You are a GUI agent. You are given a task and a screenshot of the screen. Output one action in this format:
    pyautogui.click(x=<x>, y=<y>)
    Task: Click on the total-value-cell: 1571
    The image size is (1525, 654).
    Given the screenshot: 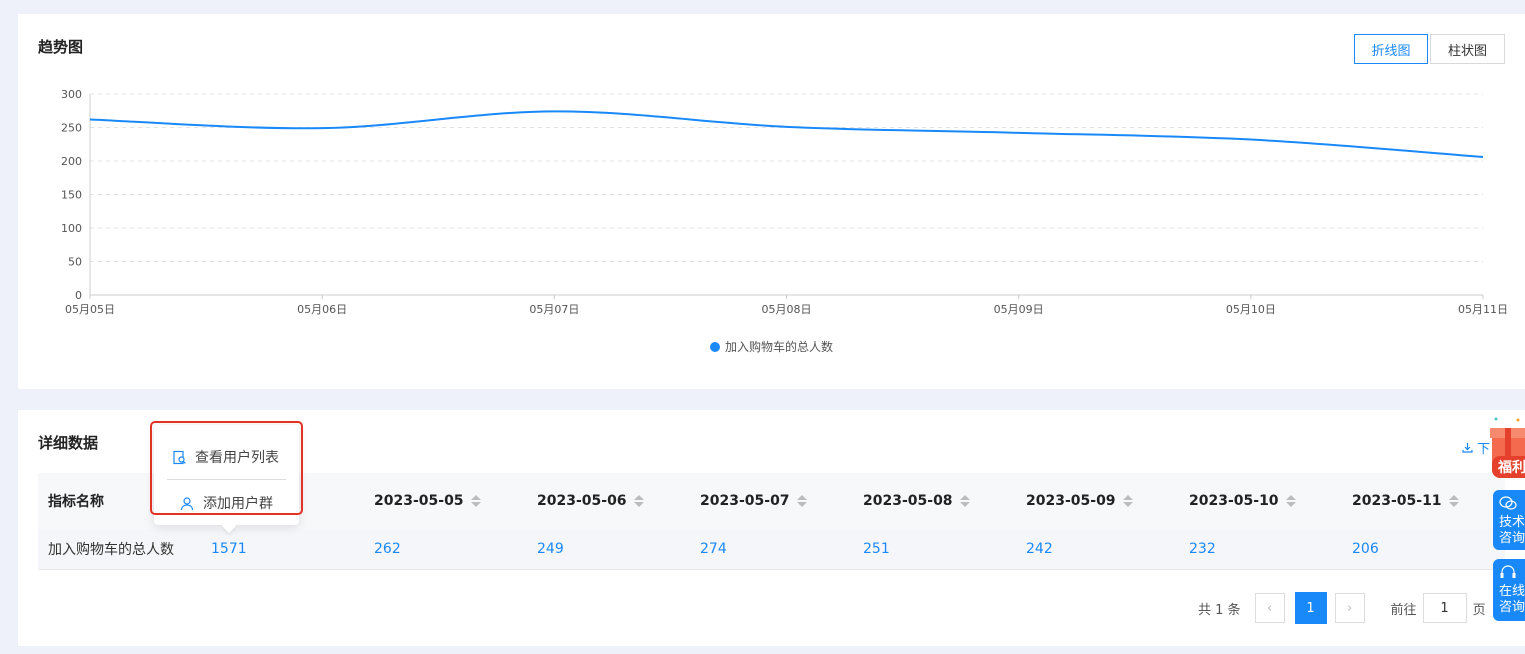 What is the action you would take?
    pyautogui.click(x=229, y=549)
    